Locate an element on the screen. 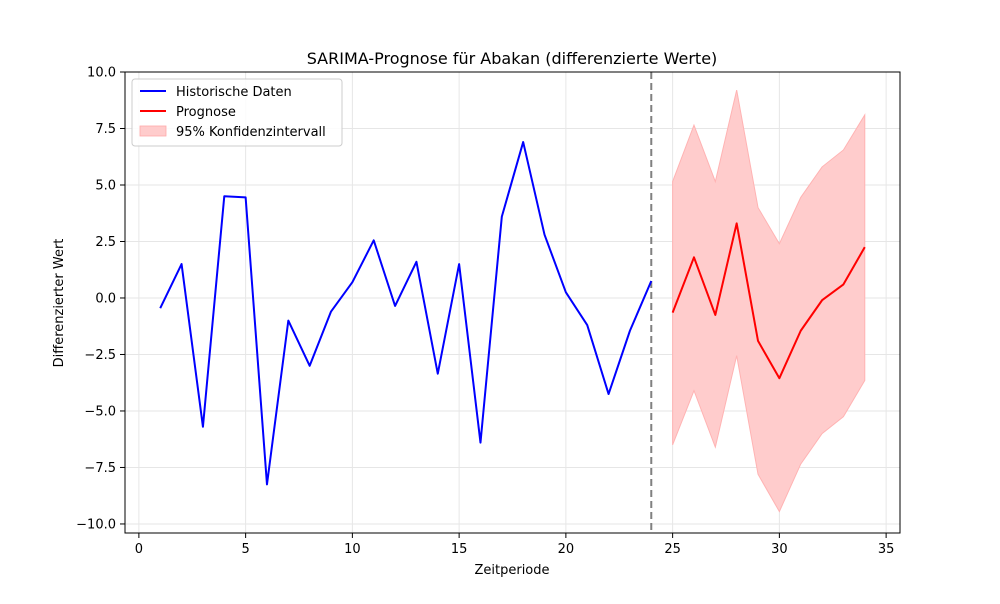 This screenshot has width=1000, height=604. confidence-band-group is located at coordinates (769, 301).